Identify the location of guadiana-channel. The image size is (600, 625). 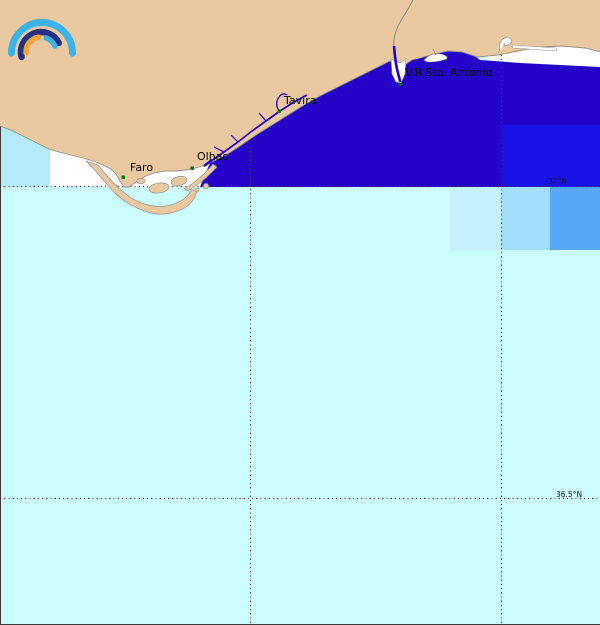
(397, 64).